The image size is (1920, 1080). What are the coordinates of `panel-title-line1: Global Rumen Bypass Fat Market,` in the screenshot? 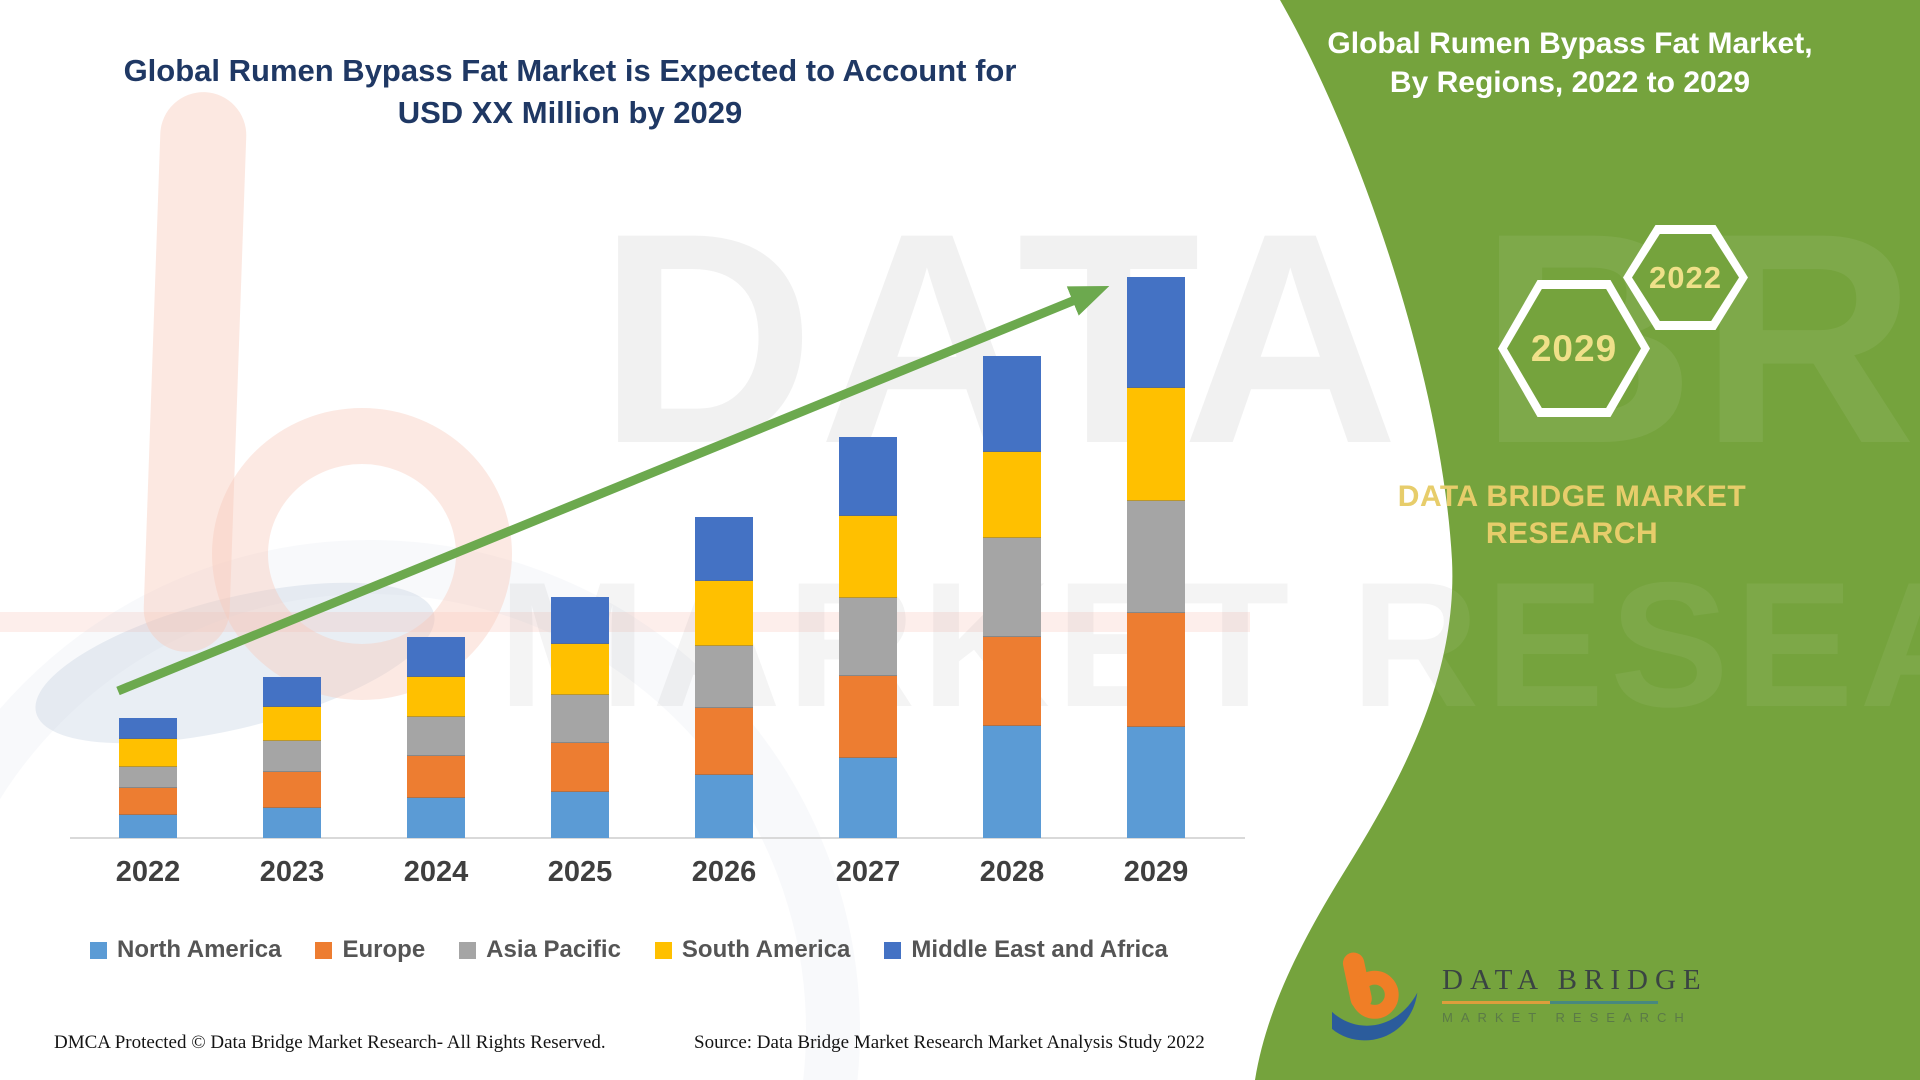 It's located at (1570, 43).